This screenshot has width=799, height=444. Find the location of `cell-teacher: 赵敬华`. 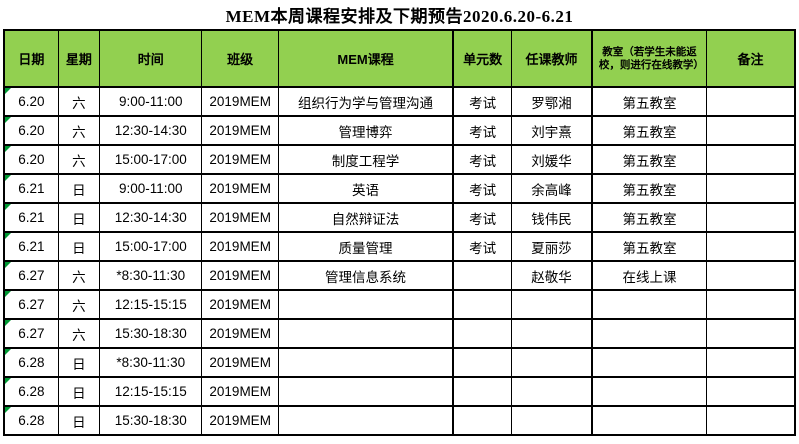

cell-teacher: 赵敬华 is located at coordinates (552, 275).